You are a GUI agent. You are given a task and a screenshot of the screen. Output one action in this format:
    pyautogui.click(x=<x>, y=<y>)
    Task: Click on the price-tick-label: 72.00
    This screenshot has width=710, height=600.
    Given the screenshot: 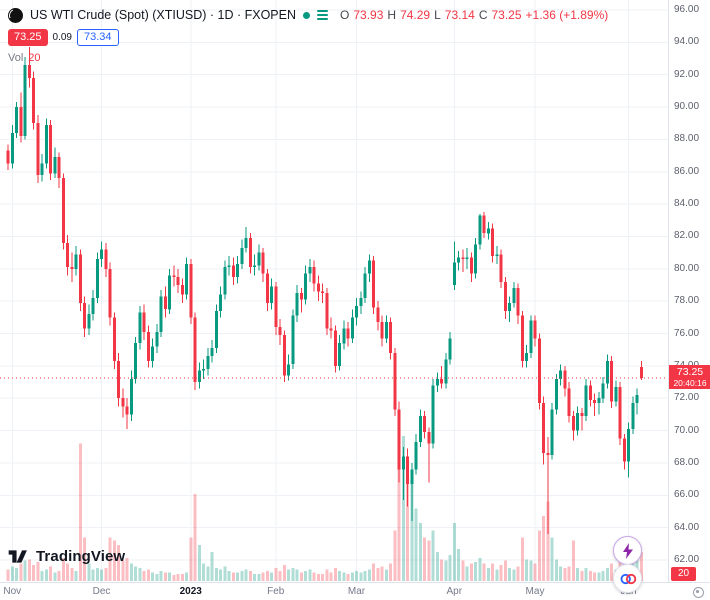 What is the action you would take?
    pyautogui.click(x=687, y=398)
    